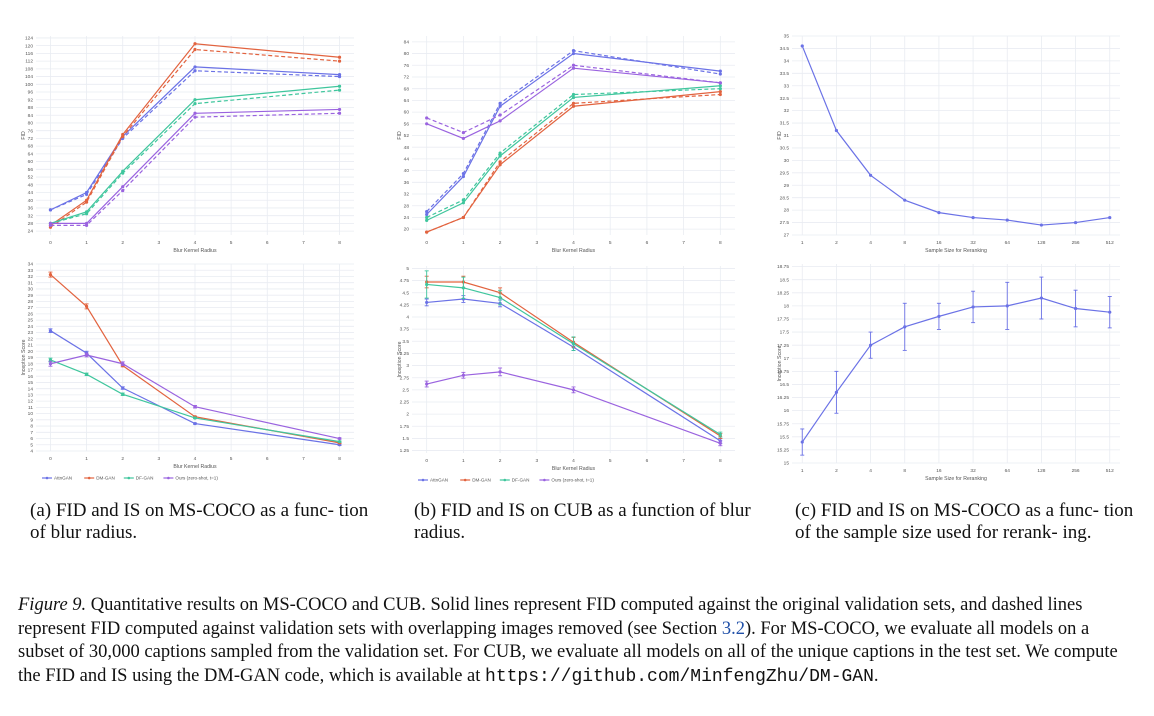  I want to click on legend-label: AttnGAN, so click(439, 480).